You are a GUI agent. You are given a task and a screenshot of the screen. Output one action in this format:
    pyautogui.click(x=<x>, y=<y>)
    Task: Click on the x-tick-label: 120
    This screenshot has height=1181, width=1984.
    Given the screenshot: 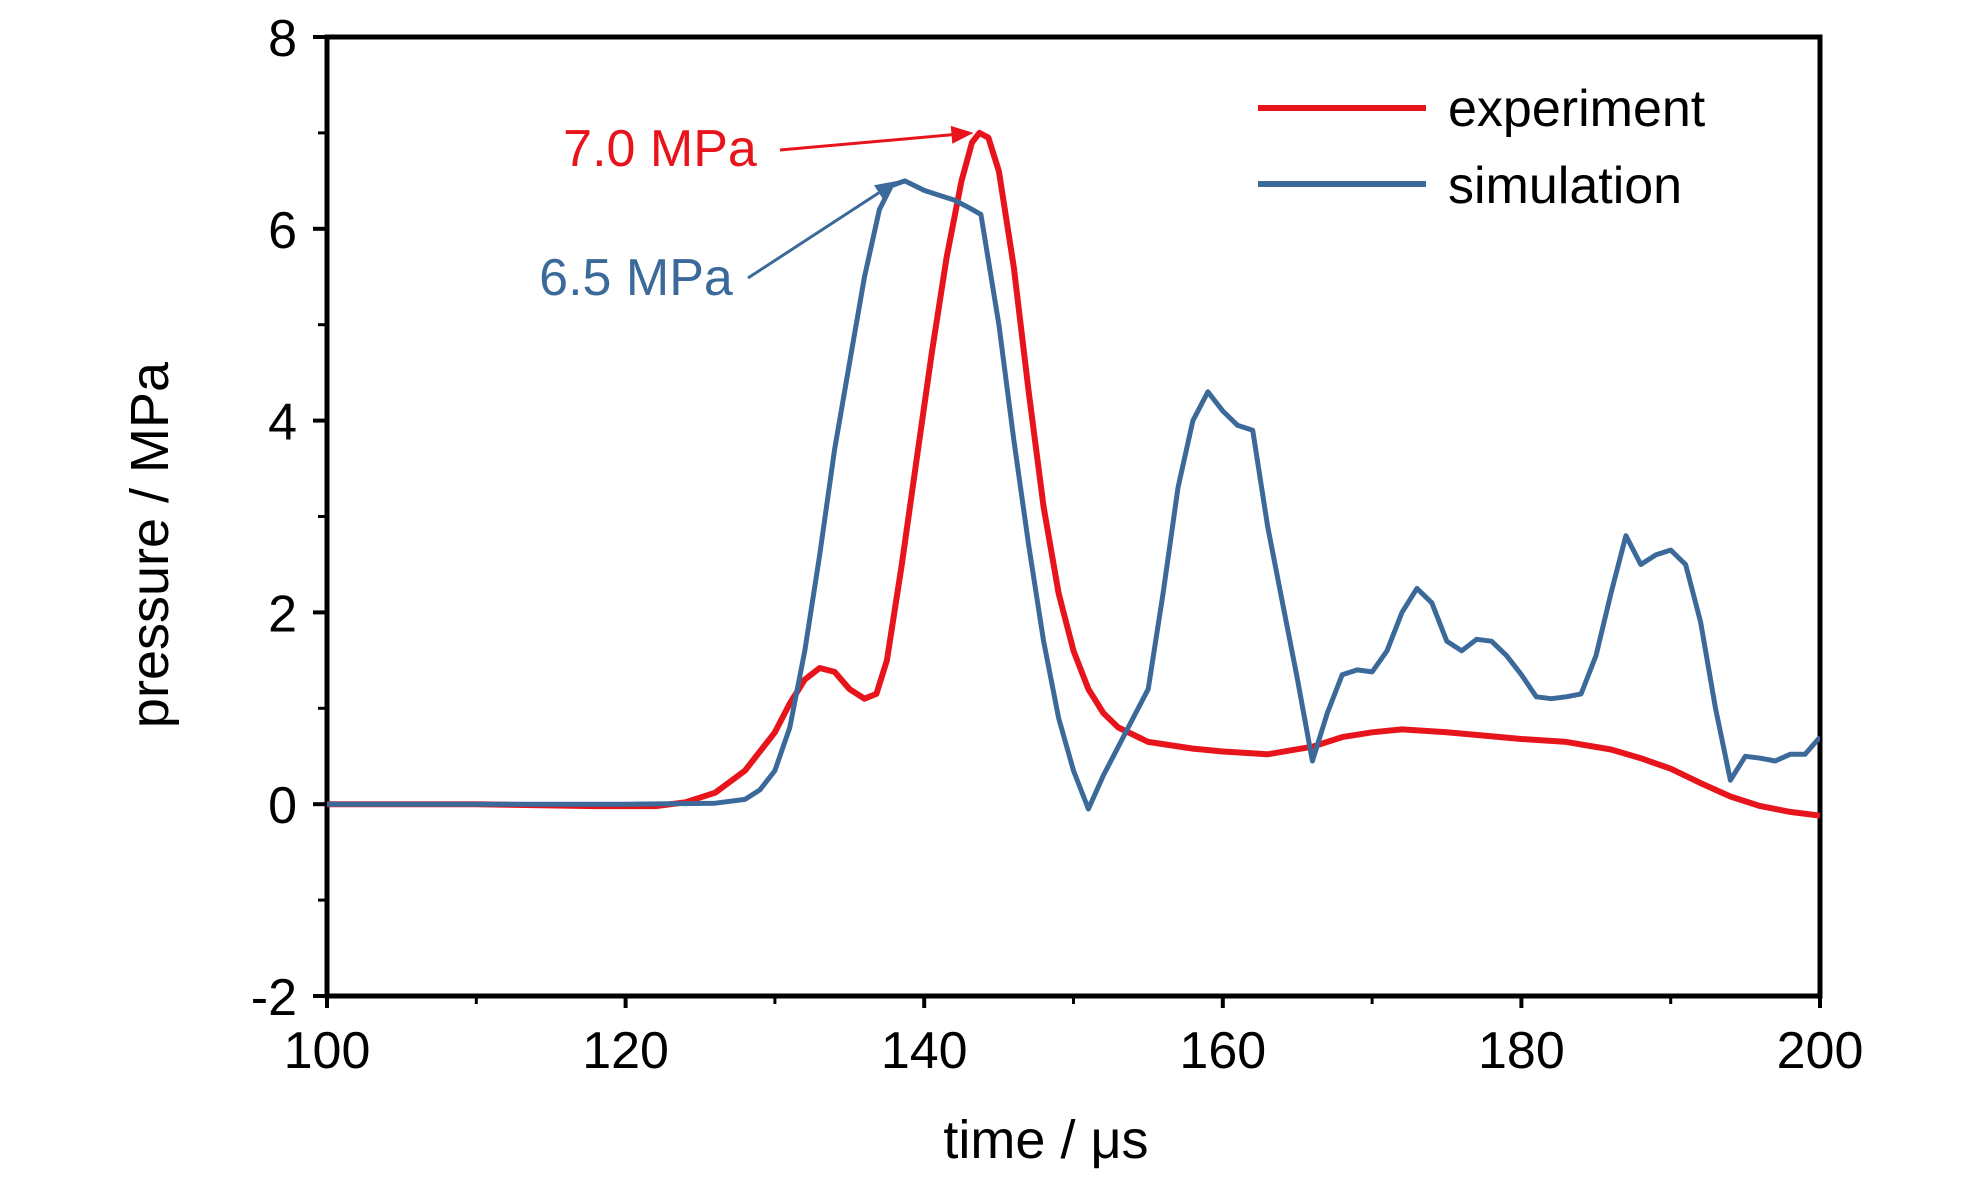 What is the action you would take?
    pyautogui.click(x=625, y=1051)
    